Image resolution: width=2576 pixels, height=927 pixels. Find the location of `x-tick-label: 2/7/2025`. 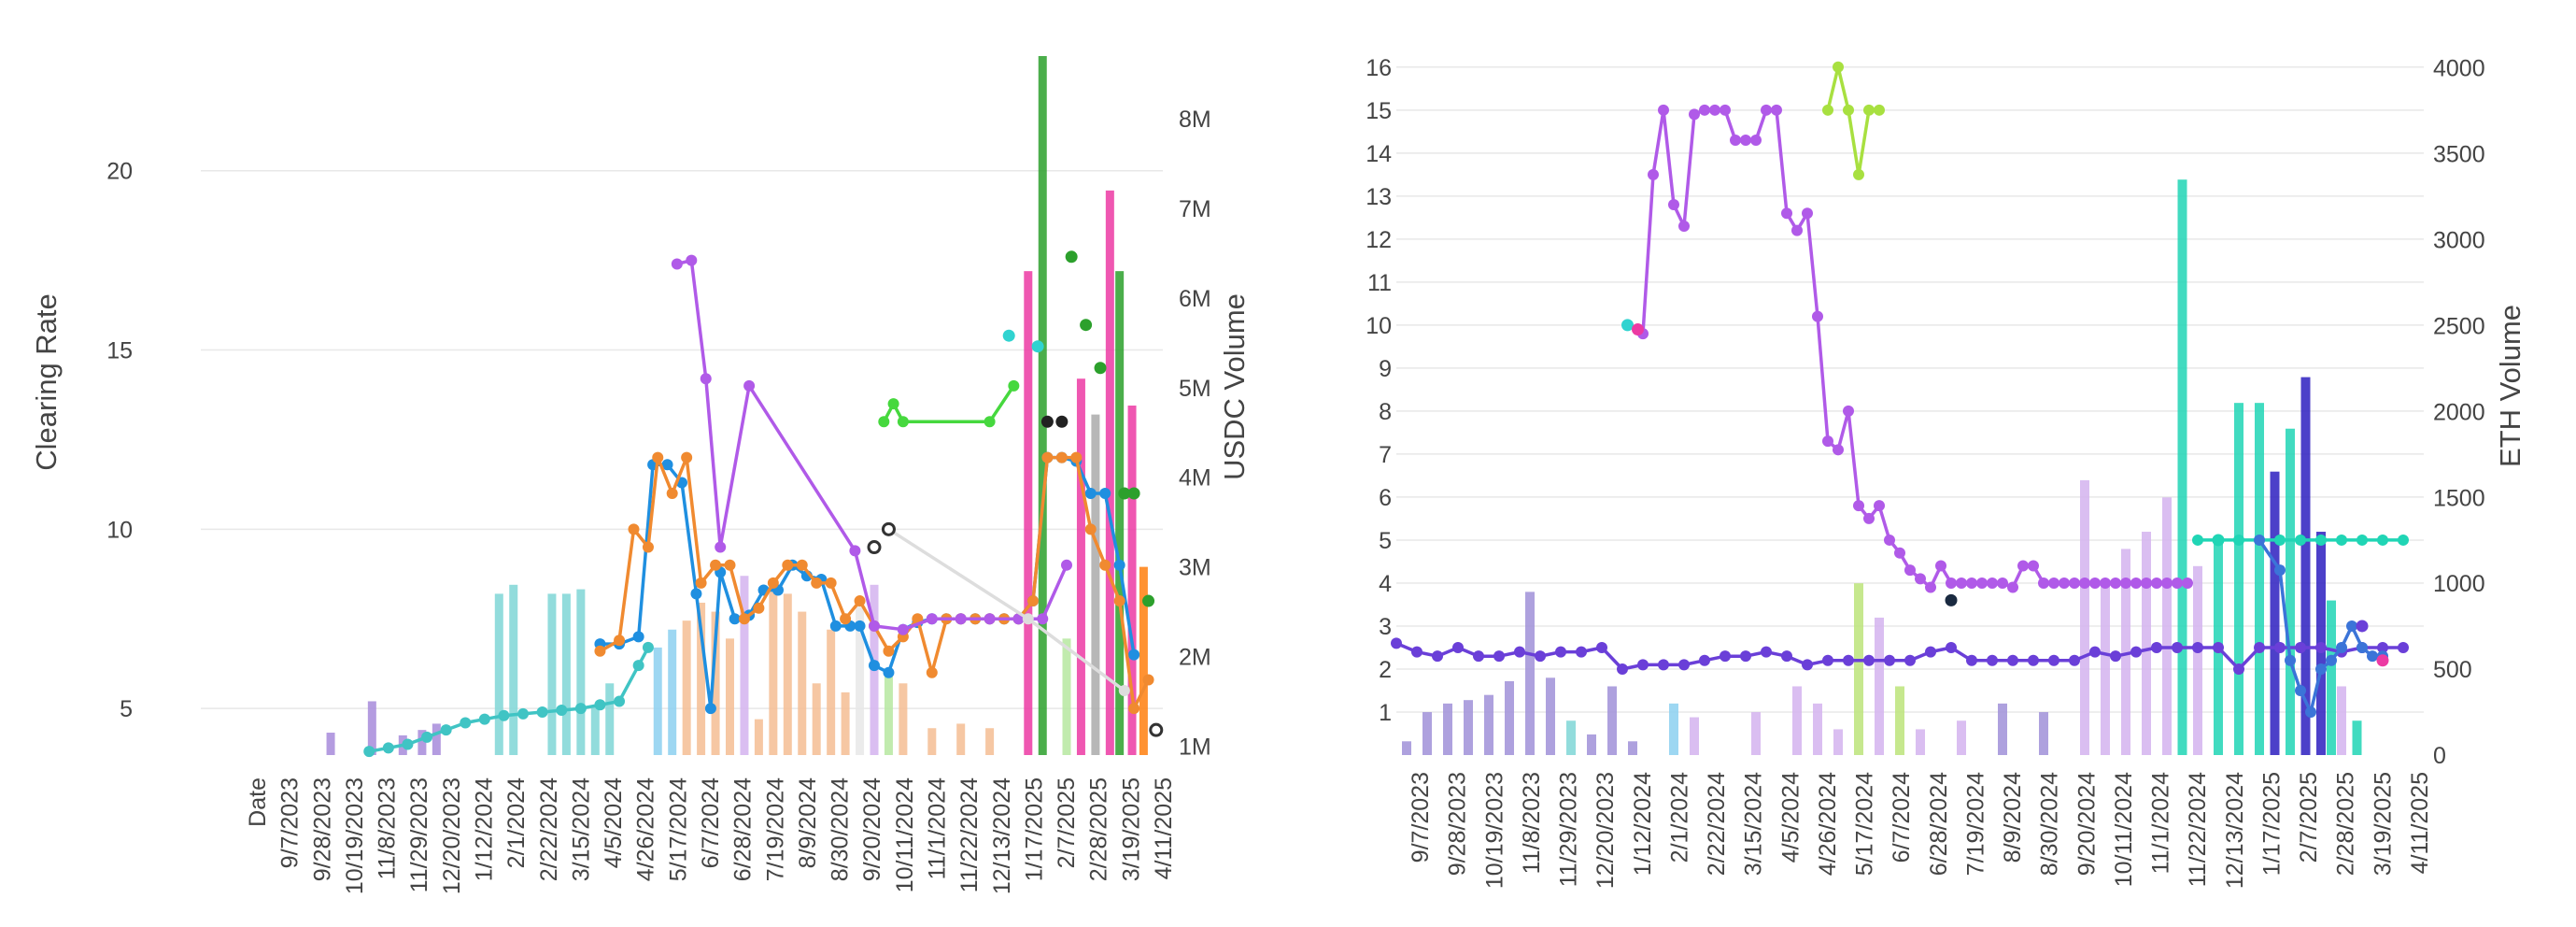

x-tick-label: 2/7/2025 is located at coordinates (1067, 822).